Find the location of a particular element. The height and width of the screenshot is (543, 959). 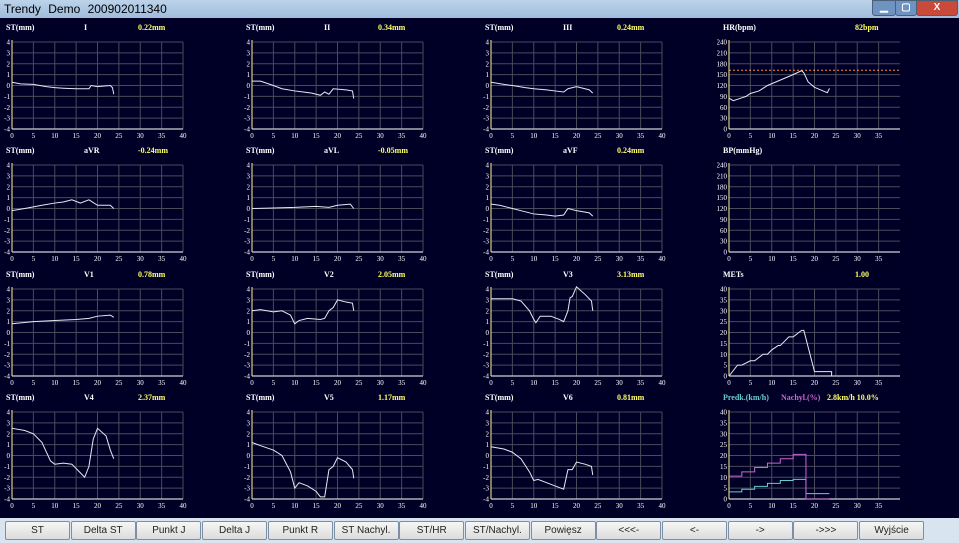

value-label: 0.24mm is located at coordinates (631, 27).